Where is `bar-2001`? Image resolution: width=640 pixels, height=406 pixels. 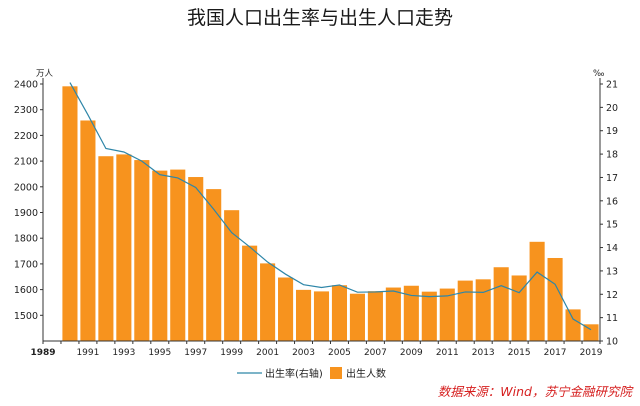
bar-2001 is located at coordinates (268, 302).